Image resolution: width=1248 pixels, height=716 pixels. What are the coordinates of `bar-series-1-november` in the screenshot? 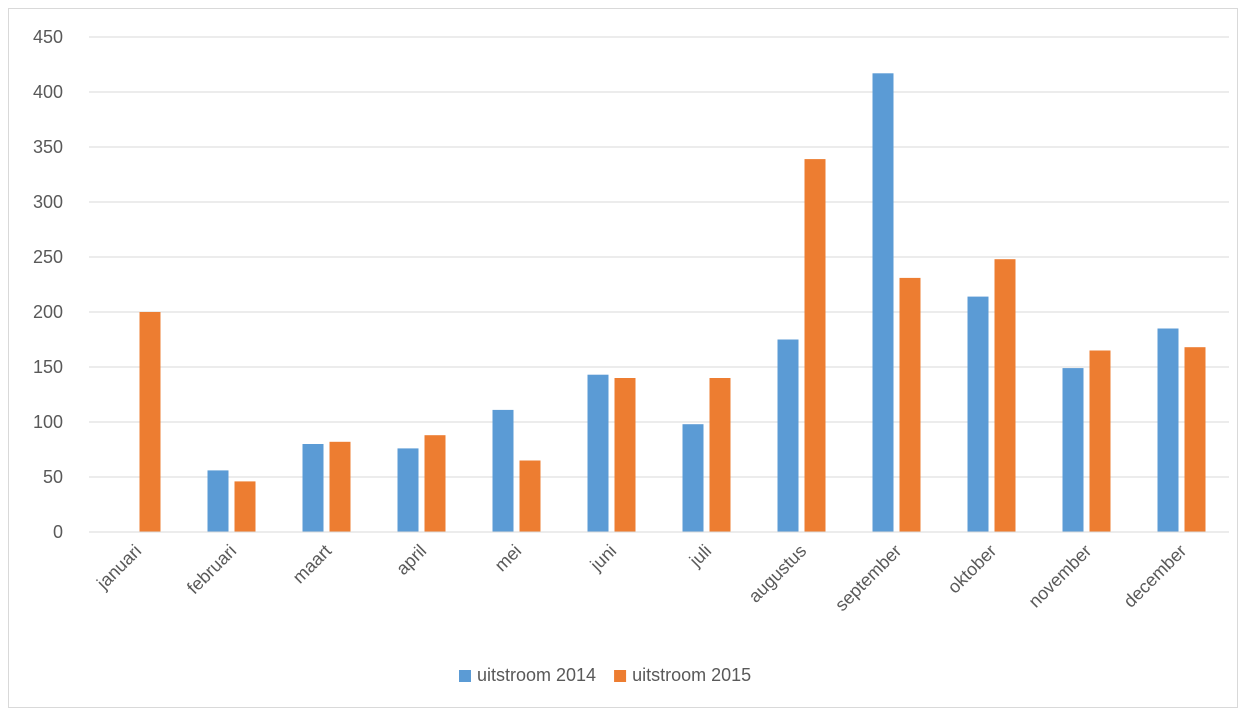 It's located at (1073, 450).